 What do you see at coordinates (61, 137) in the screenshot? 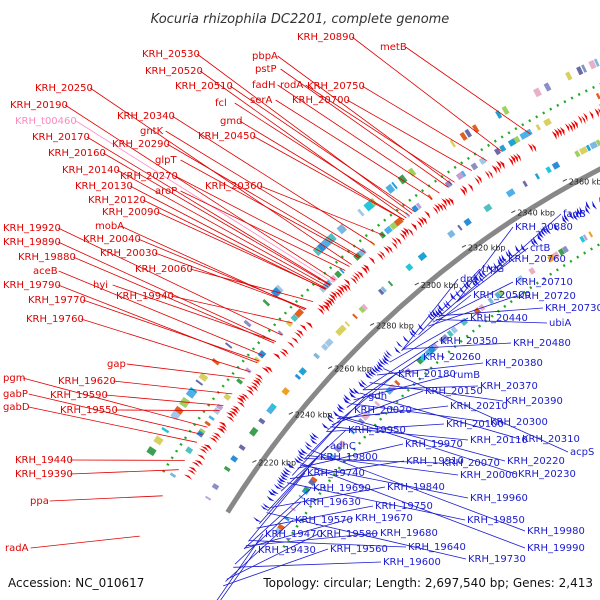
I see `forward-gene-label: KRH_20170` at bounding box center [61, 137].